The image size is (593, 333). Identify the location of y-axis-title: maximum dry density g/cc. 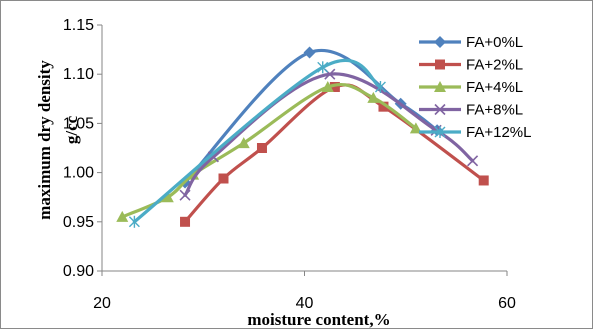
(58, 140).